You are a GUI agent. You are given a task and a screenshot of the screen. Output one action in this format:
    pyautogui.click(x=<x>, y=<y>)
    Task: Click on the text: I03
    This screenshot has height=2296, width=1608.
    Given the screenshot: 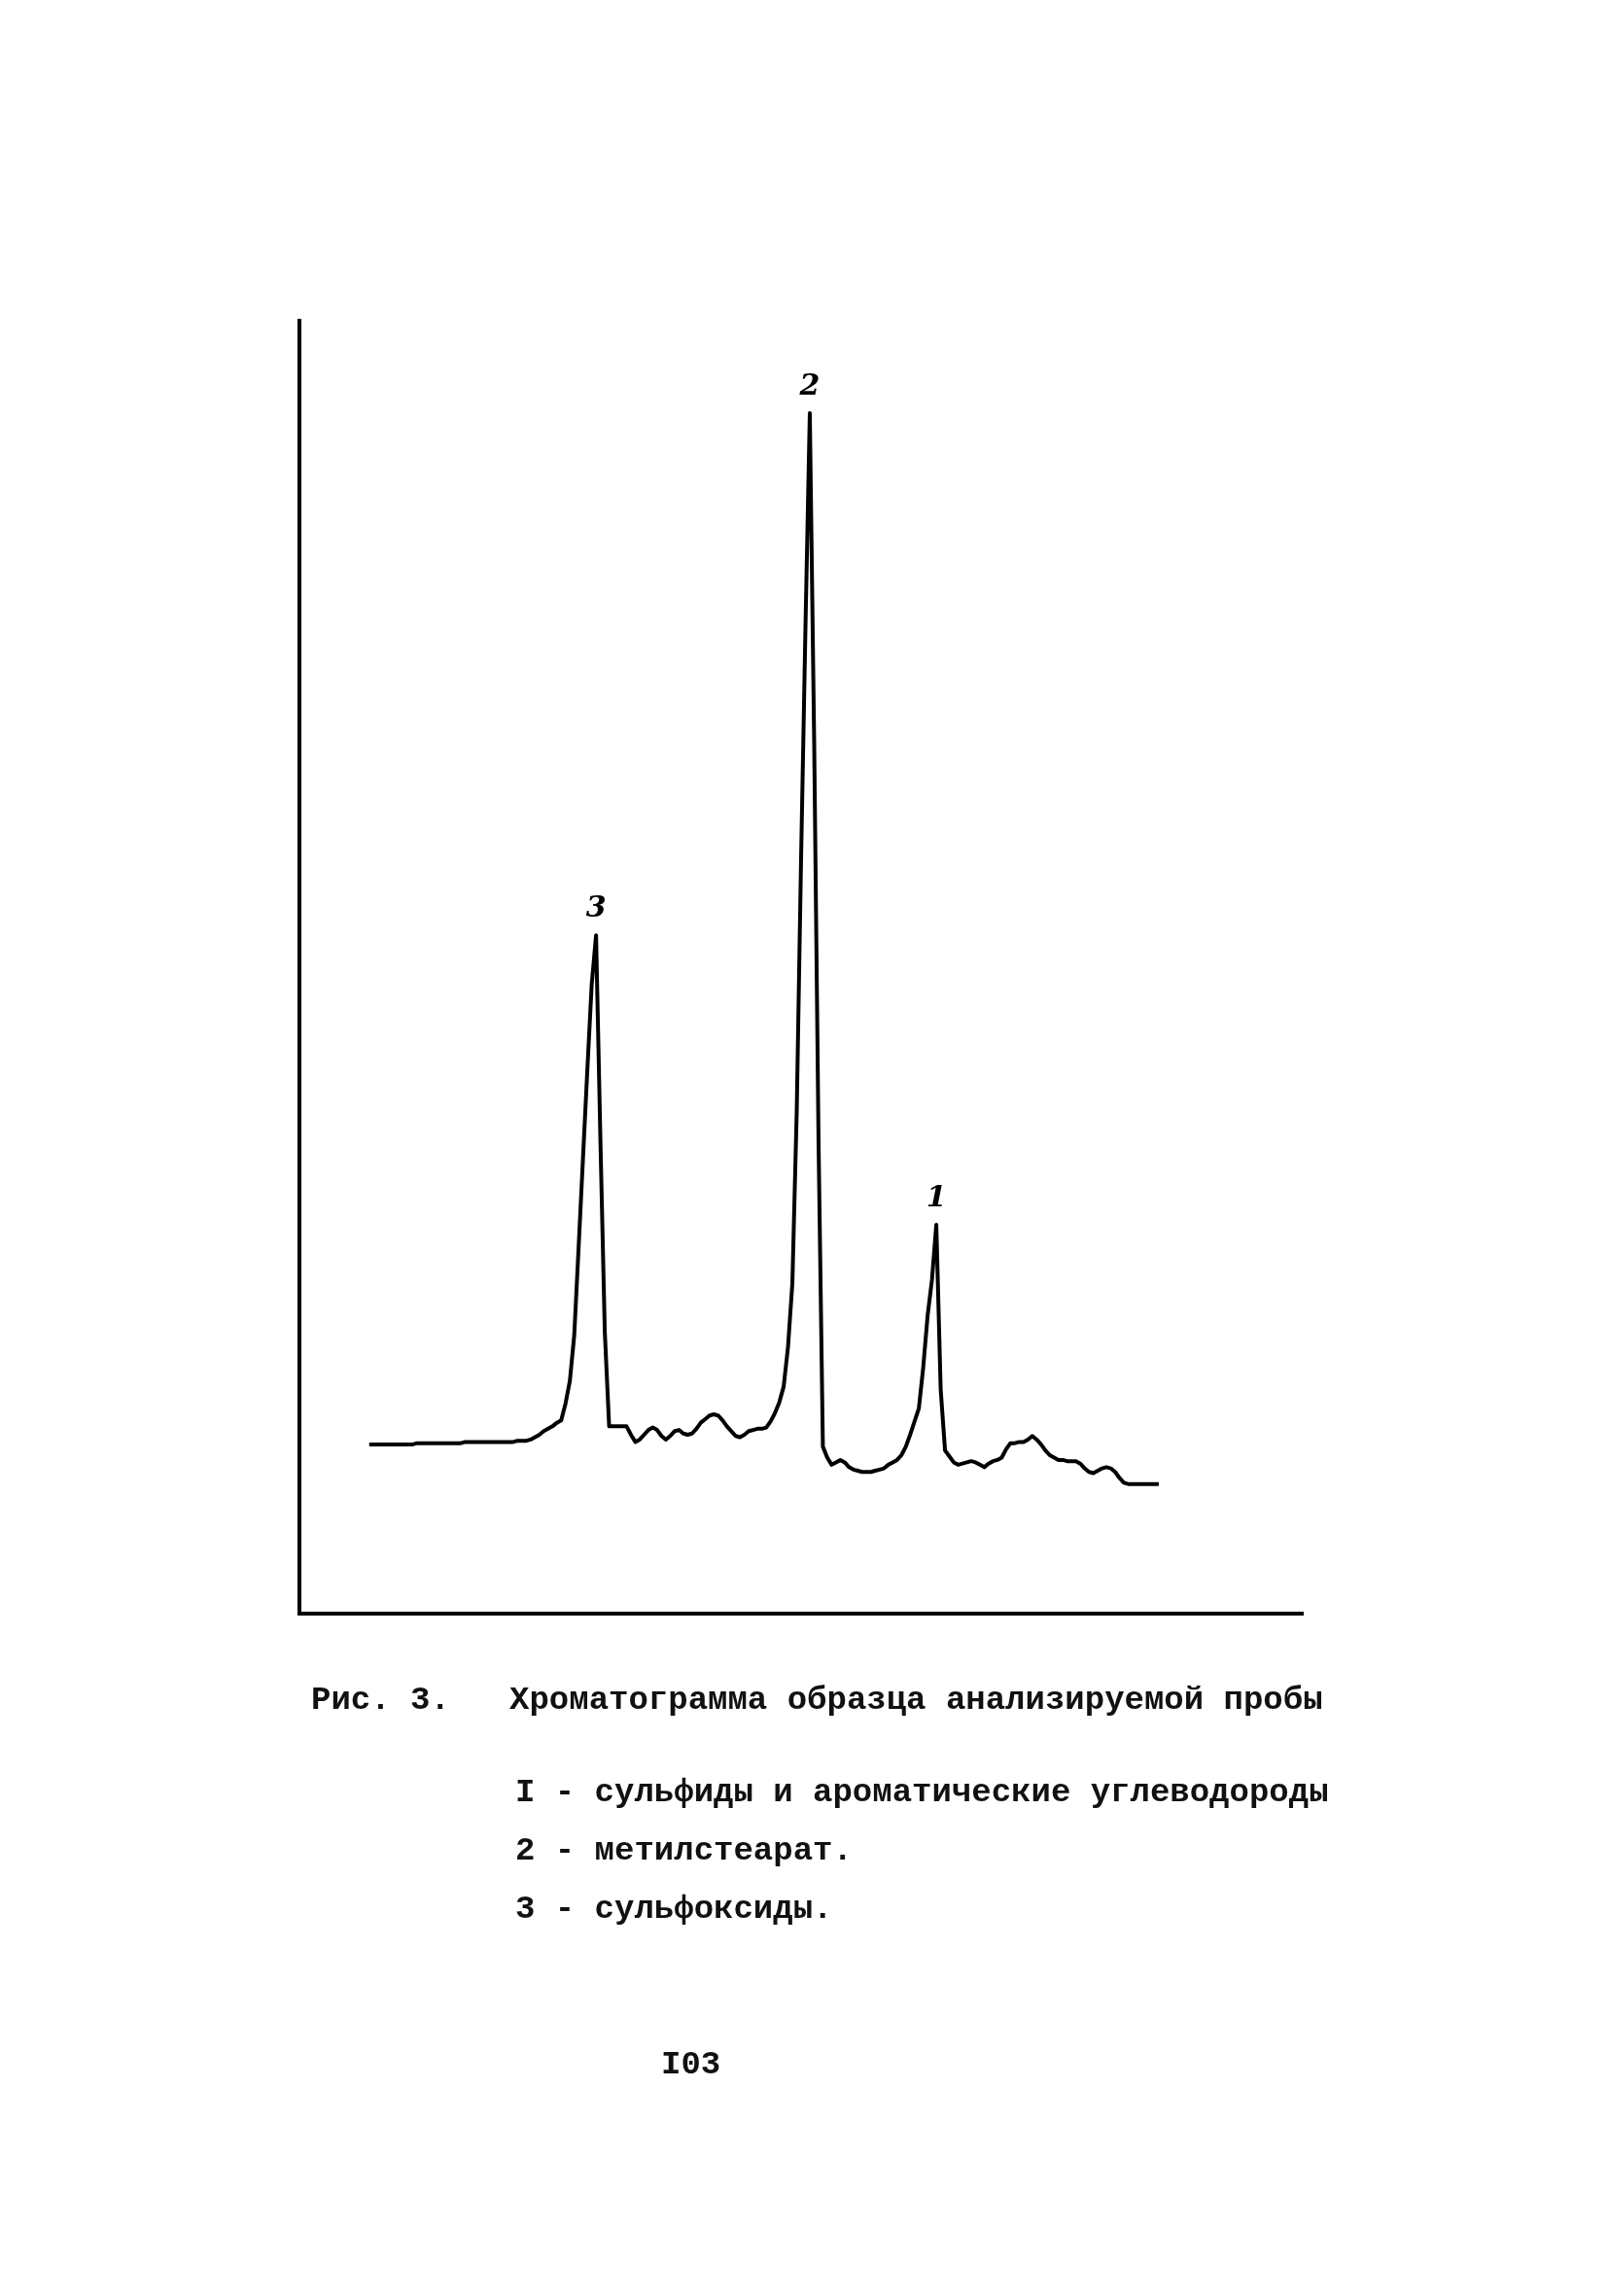 What is the action you would take?
    pyautogui.click(x=691, y=2064)
    